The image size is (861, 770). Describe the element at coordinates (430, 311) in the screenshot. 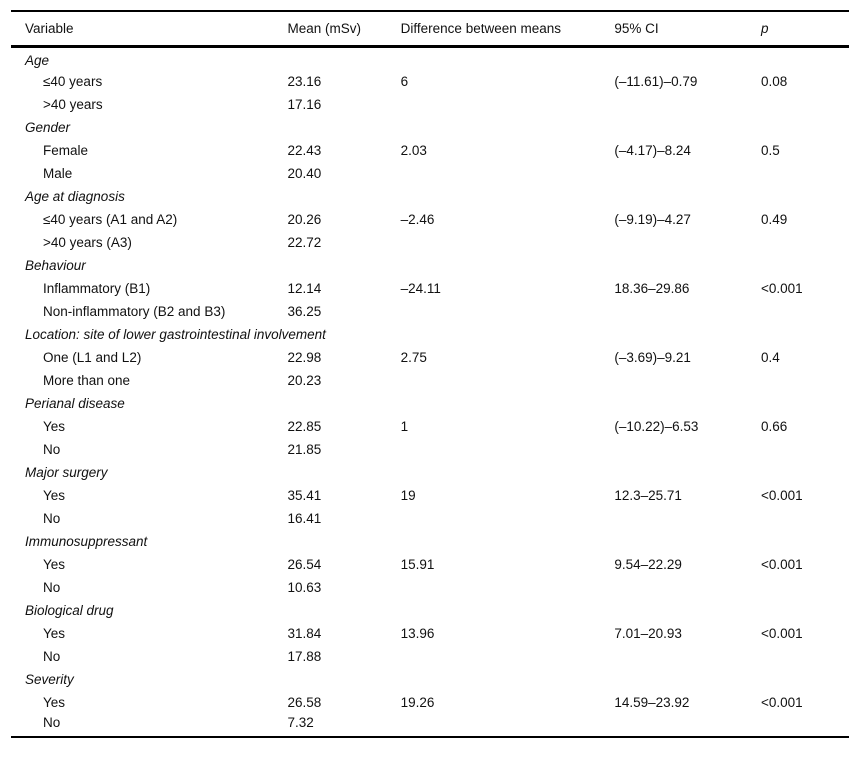

I see `table-row: Non-inflammatory (B2 and B3) 36.25` at that location.